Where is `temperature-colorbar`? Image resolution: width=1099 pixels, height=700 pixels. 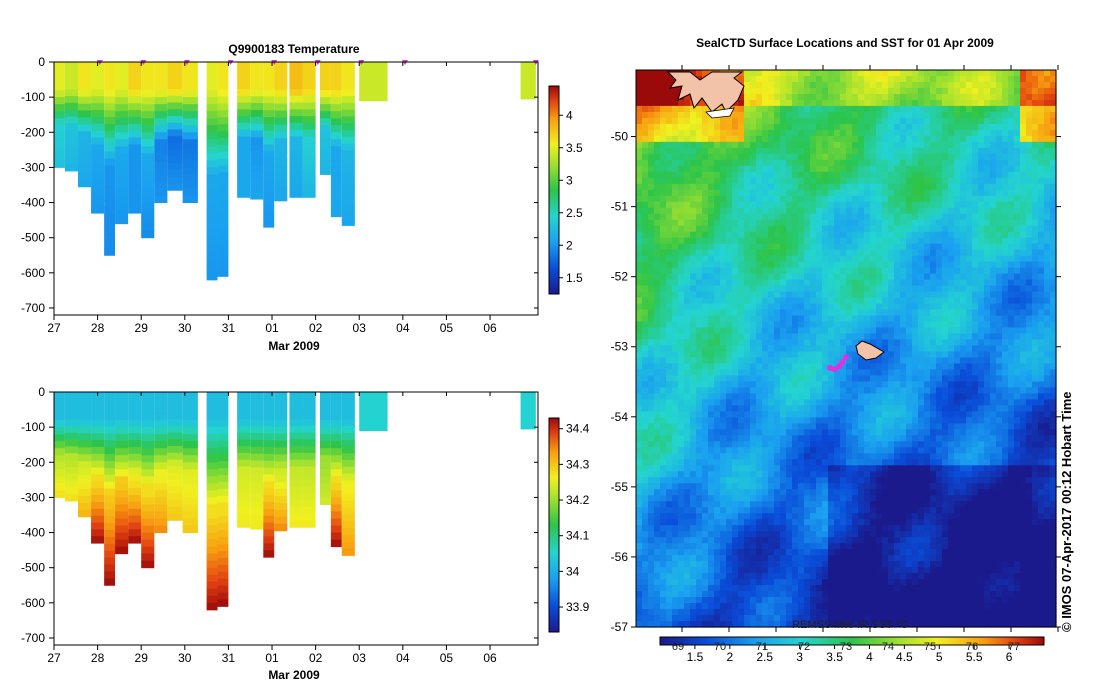
temperature-colorbar is located at coordinates (554, 190).